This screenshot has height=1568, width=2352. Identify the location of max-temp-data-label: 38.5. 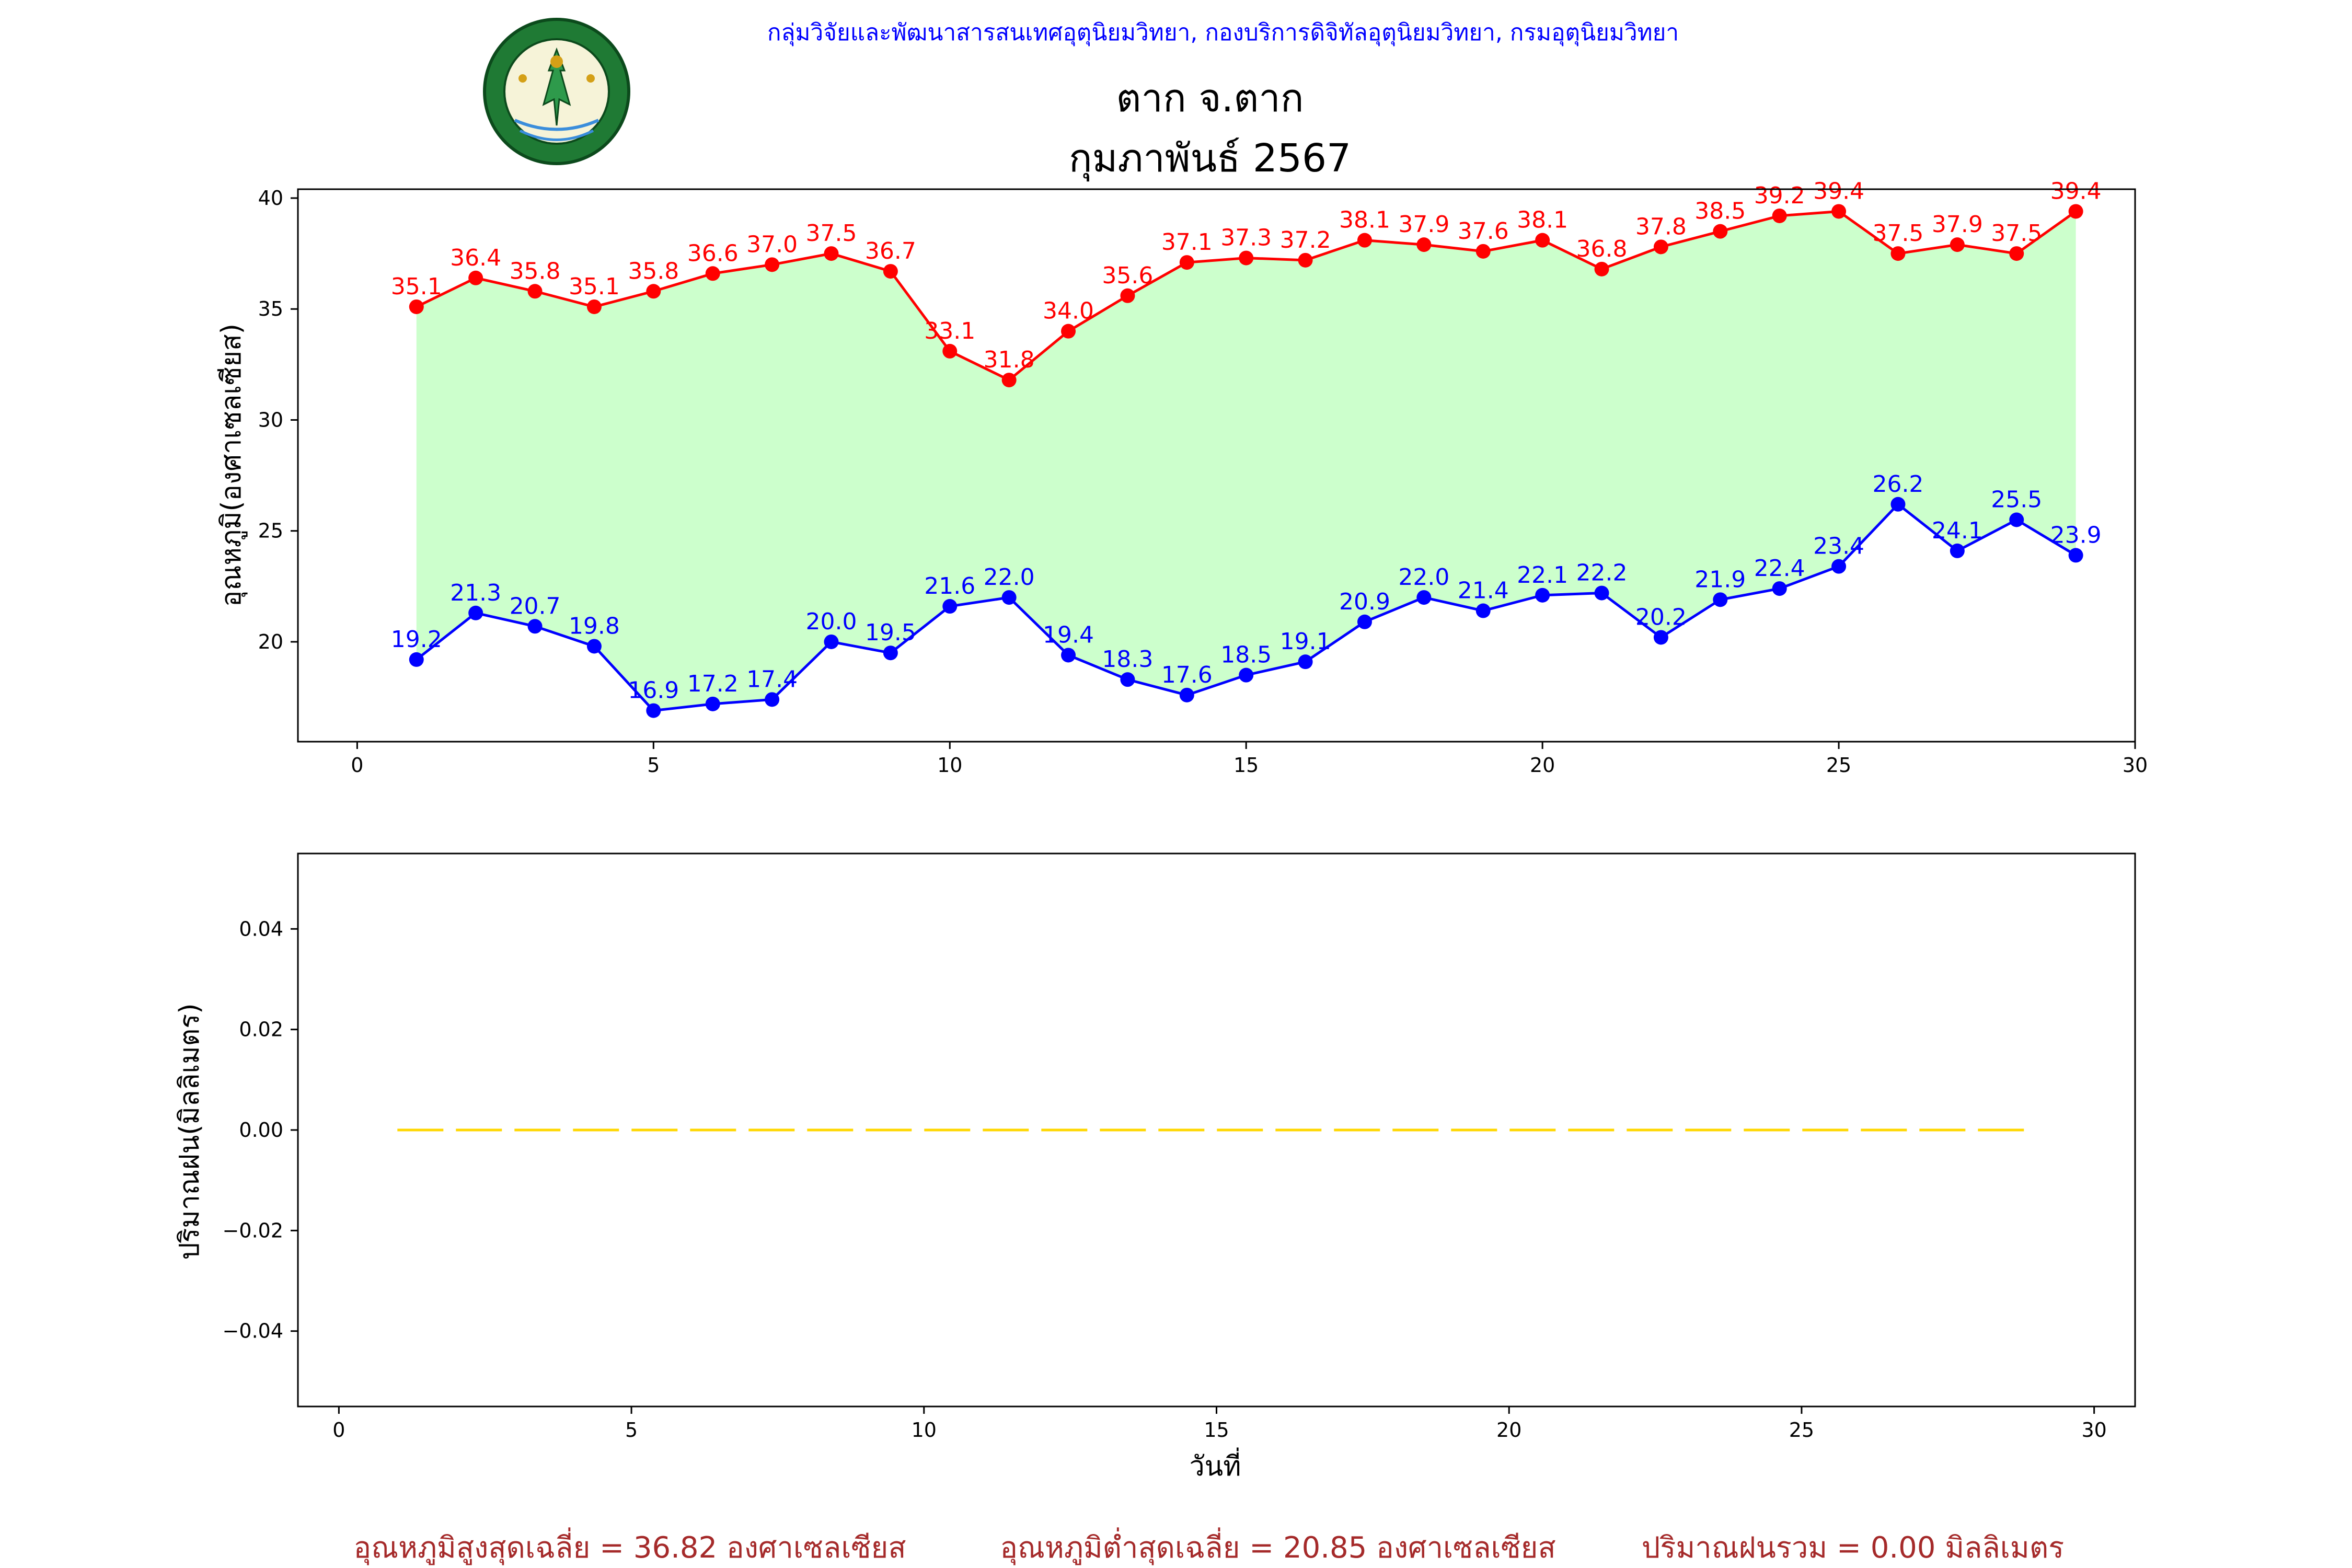
(1720, 211).